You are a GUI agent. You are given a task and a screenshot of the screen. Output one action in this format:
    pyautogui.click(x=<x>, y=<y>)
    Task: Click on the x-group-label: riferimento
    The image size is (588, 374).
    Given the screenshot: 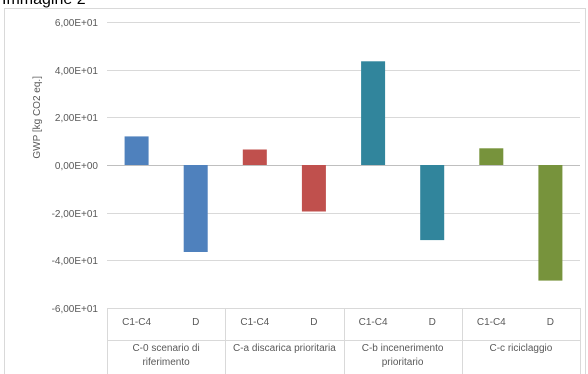 What is the action you would take?
    pyautogui.click(x=166, y=362)
    